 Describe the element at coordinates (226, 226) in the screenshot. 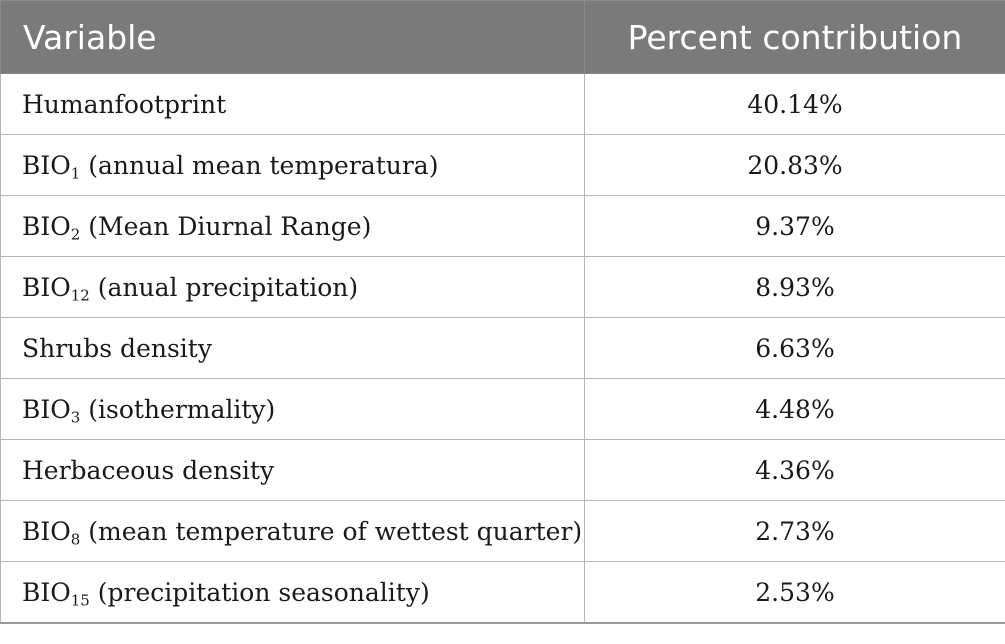

I see `variable-description: (Mean Diurnal Range)` at that location.